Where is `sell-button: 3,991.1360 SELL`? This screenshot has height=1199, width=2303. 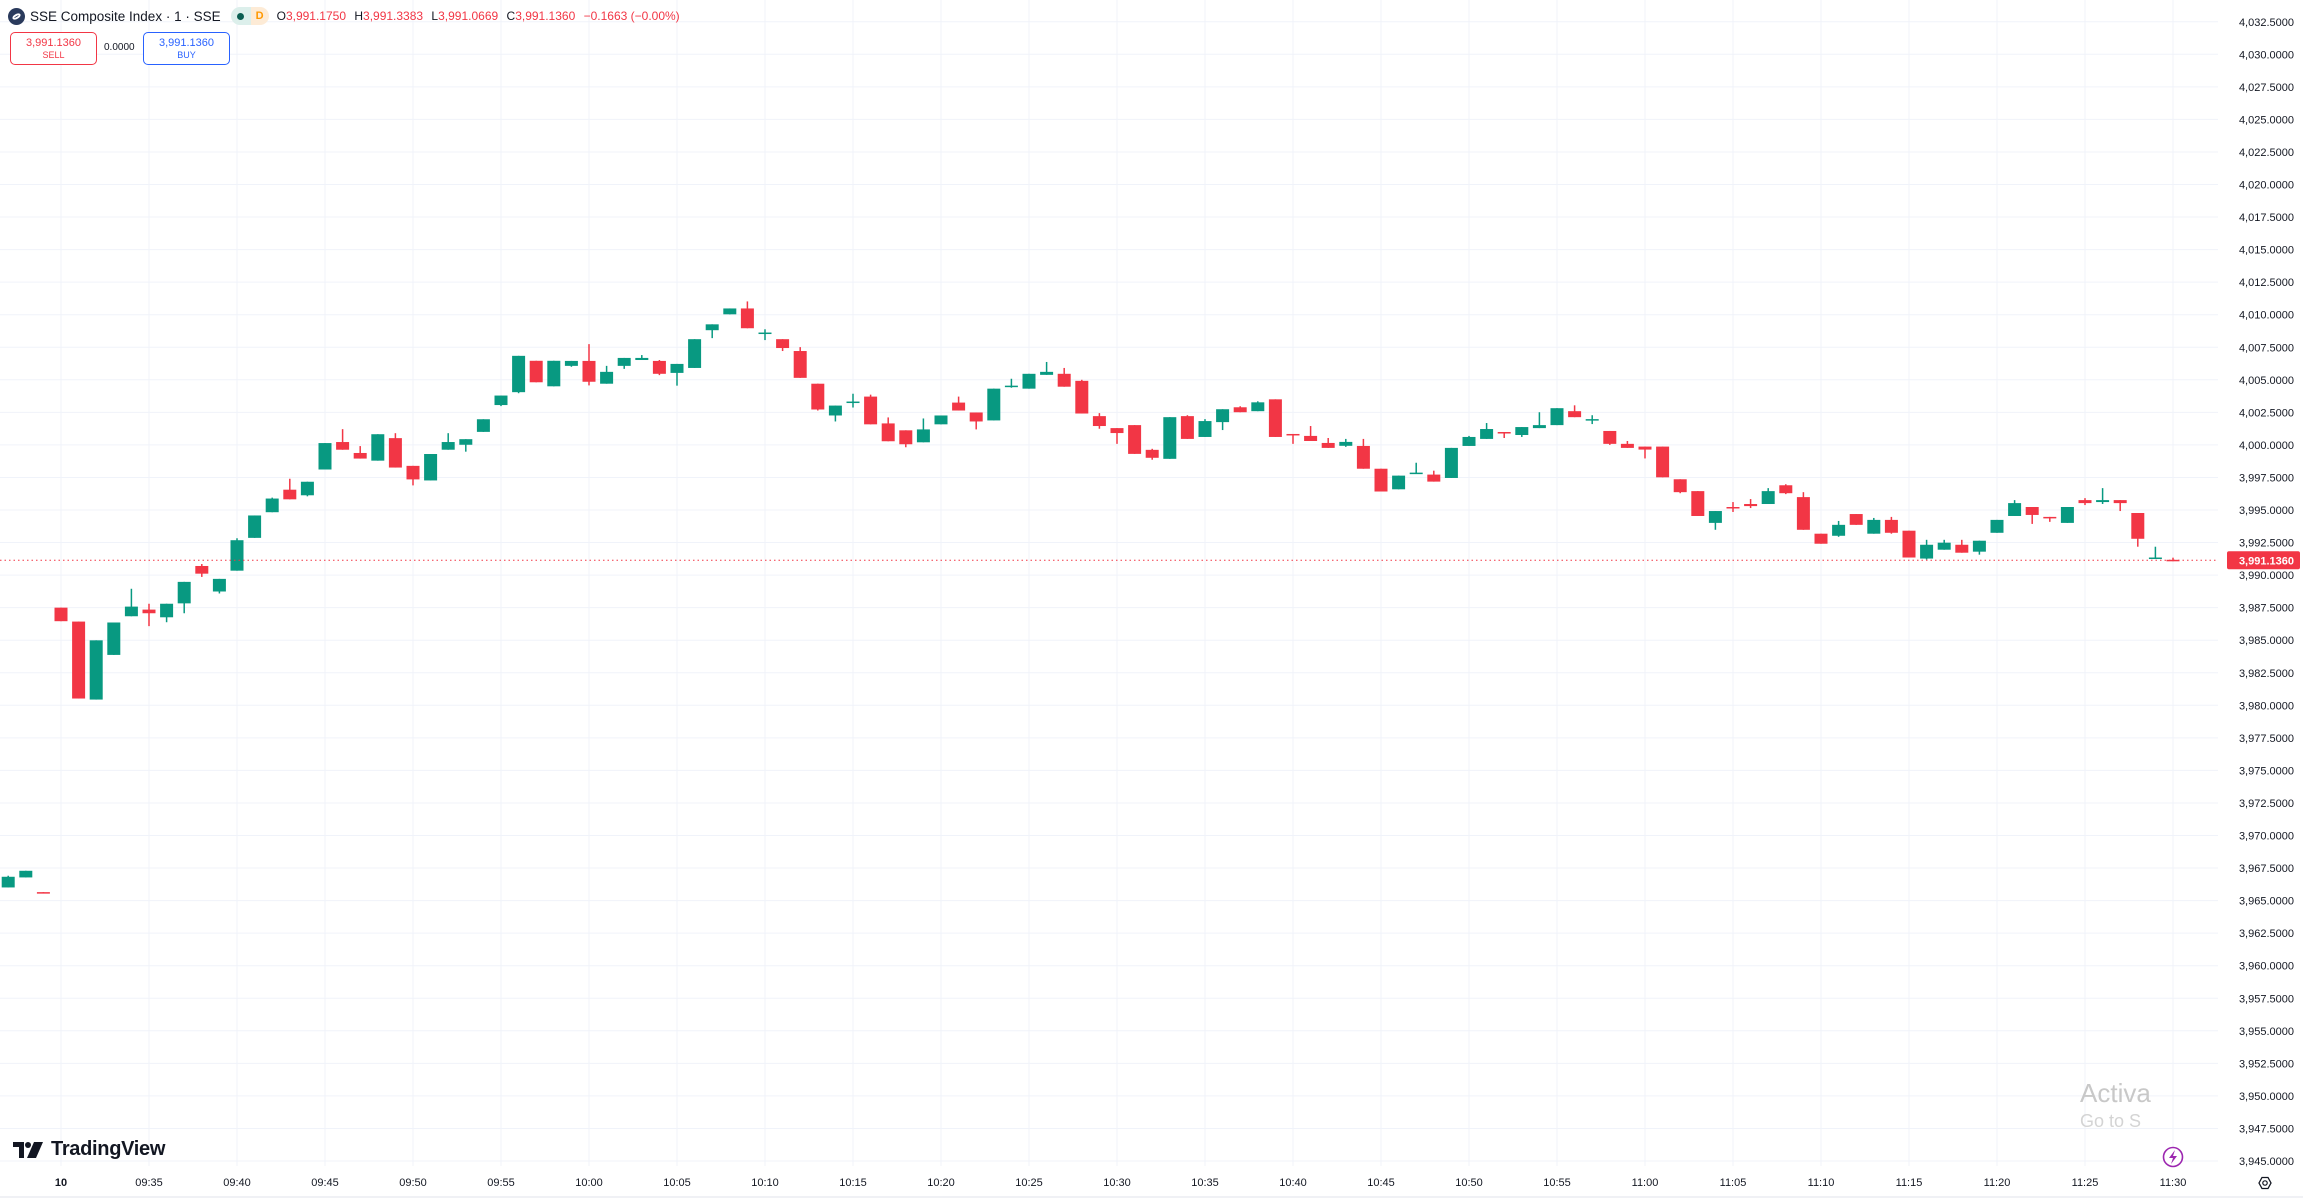 sell-button: 3,991.1360 SELL is located at coordinates (53, 48).